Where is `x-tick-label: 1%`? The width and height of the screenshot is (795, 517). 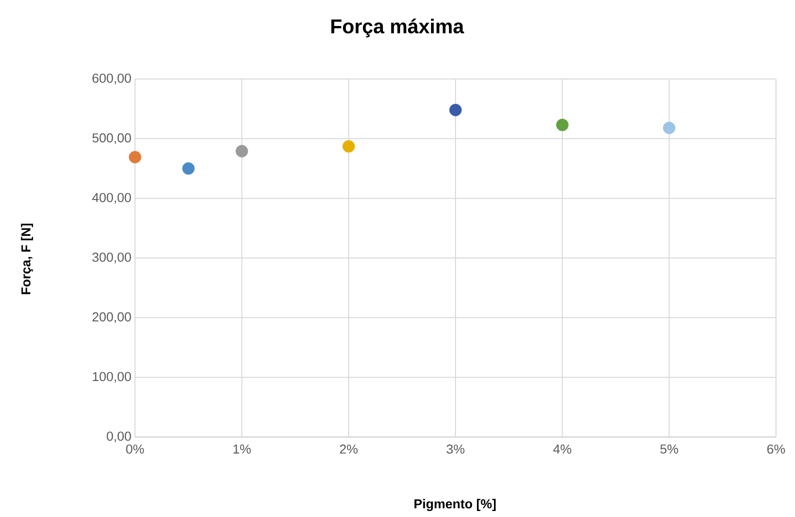 x-tick-label: 1% is located at coordinates (242, 449).